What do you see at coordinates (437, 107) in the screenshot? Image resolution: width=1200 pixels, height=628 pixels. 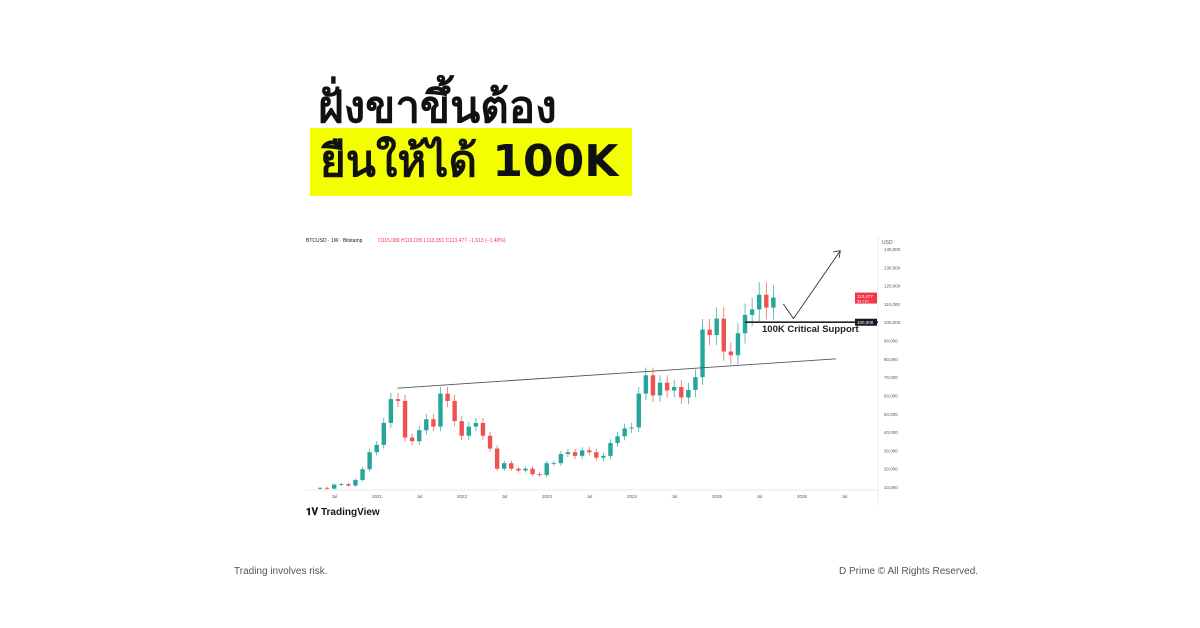 I see `headline-line1: ฝั่งขาขึ้นต้อง` at bounding box center [437, 107].